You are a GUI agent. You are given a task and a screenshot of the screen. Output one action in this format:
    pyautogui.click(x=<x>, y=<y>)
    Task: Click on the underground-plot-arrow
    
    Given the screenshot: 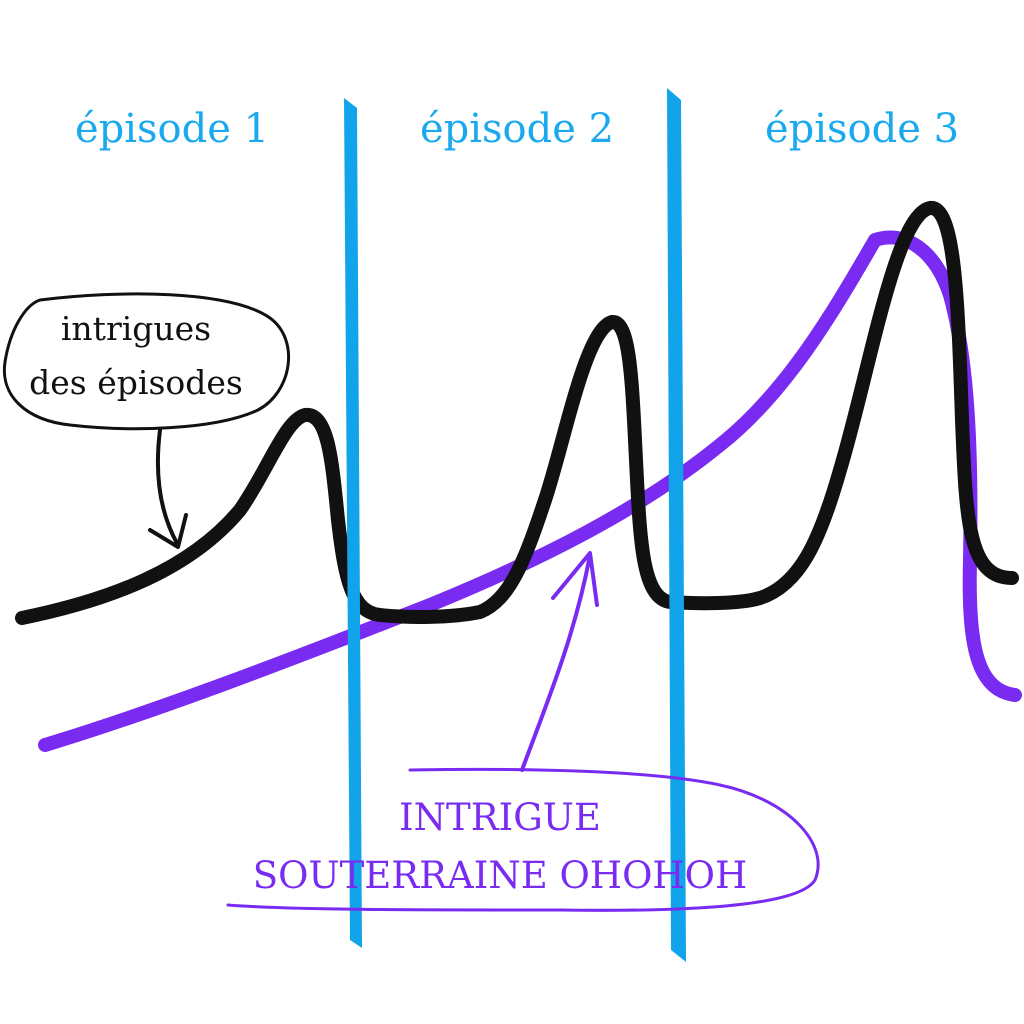 What is the action you would take?
    pyautogui.click(x=559, y=661)
    